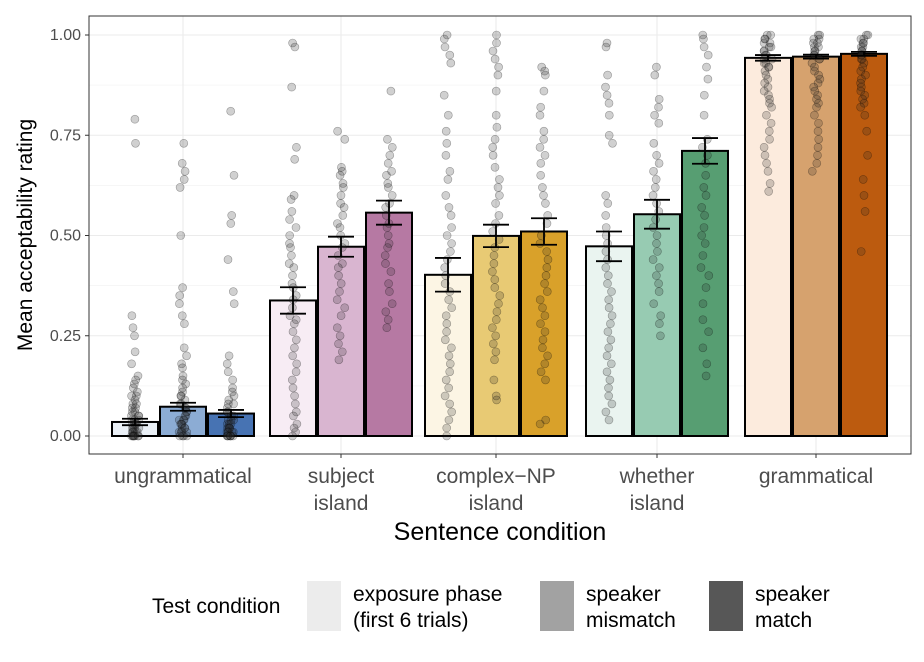 Image resolution: width=924 pixels, height=662 pixels. Describe the element at coordinates (411, 620) in the screenshot. I see `legend-label: (first 6 trials)` at that location.